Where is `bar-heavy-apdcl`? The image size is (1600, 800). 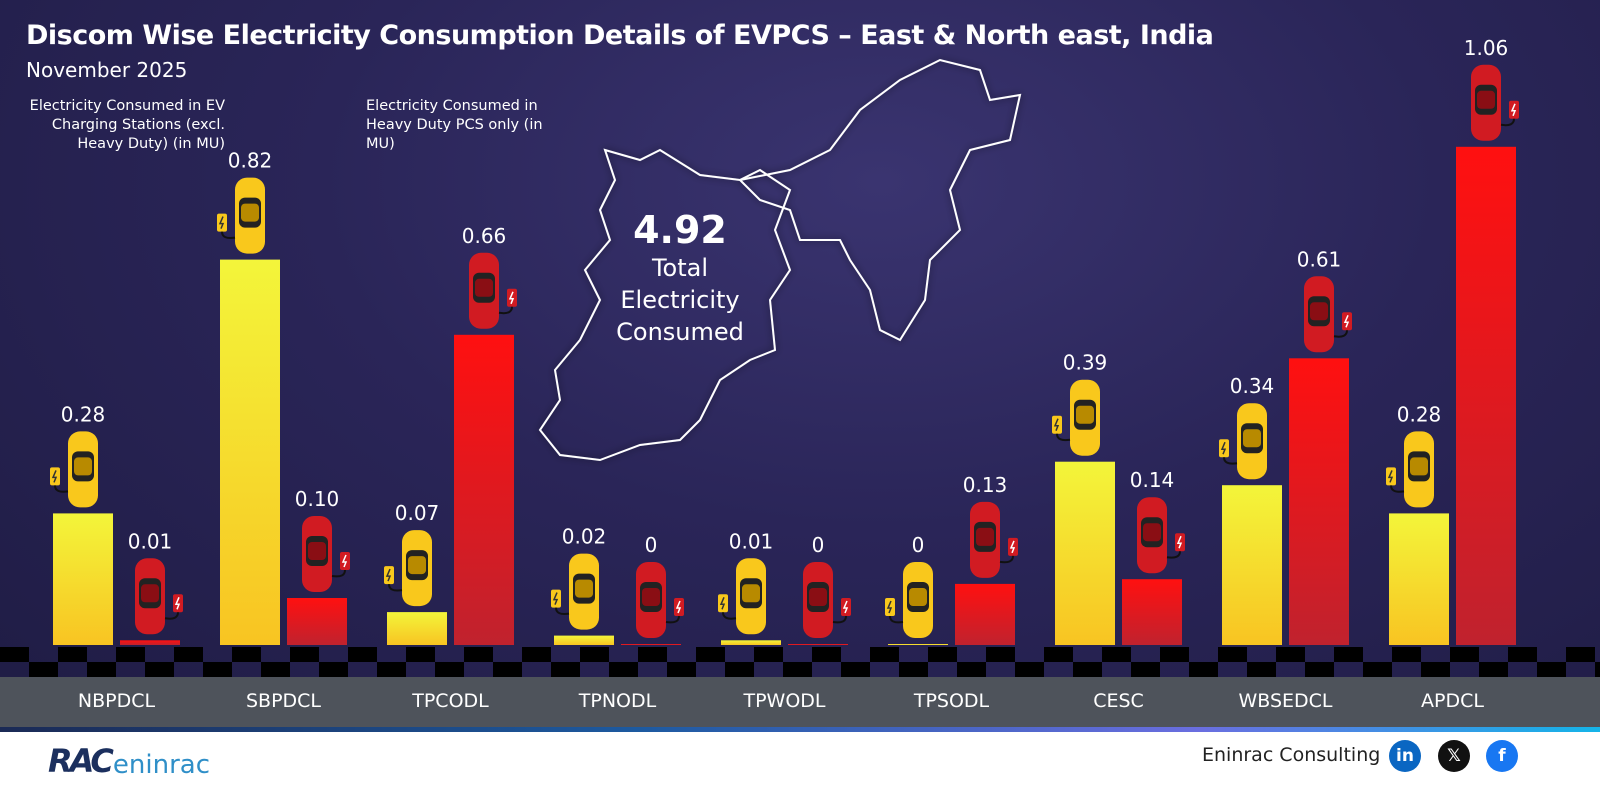
bar-heavy-apdcl is located at coordinates (1486, 396).